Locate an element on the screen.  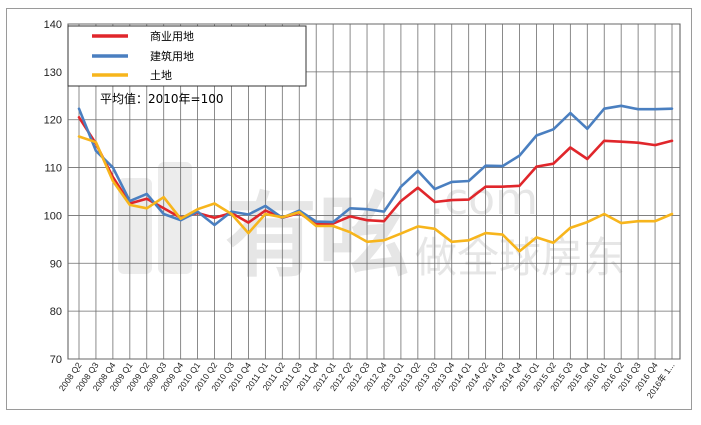
y-tick-label: 120 is located at coordinates (53, 121).